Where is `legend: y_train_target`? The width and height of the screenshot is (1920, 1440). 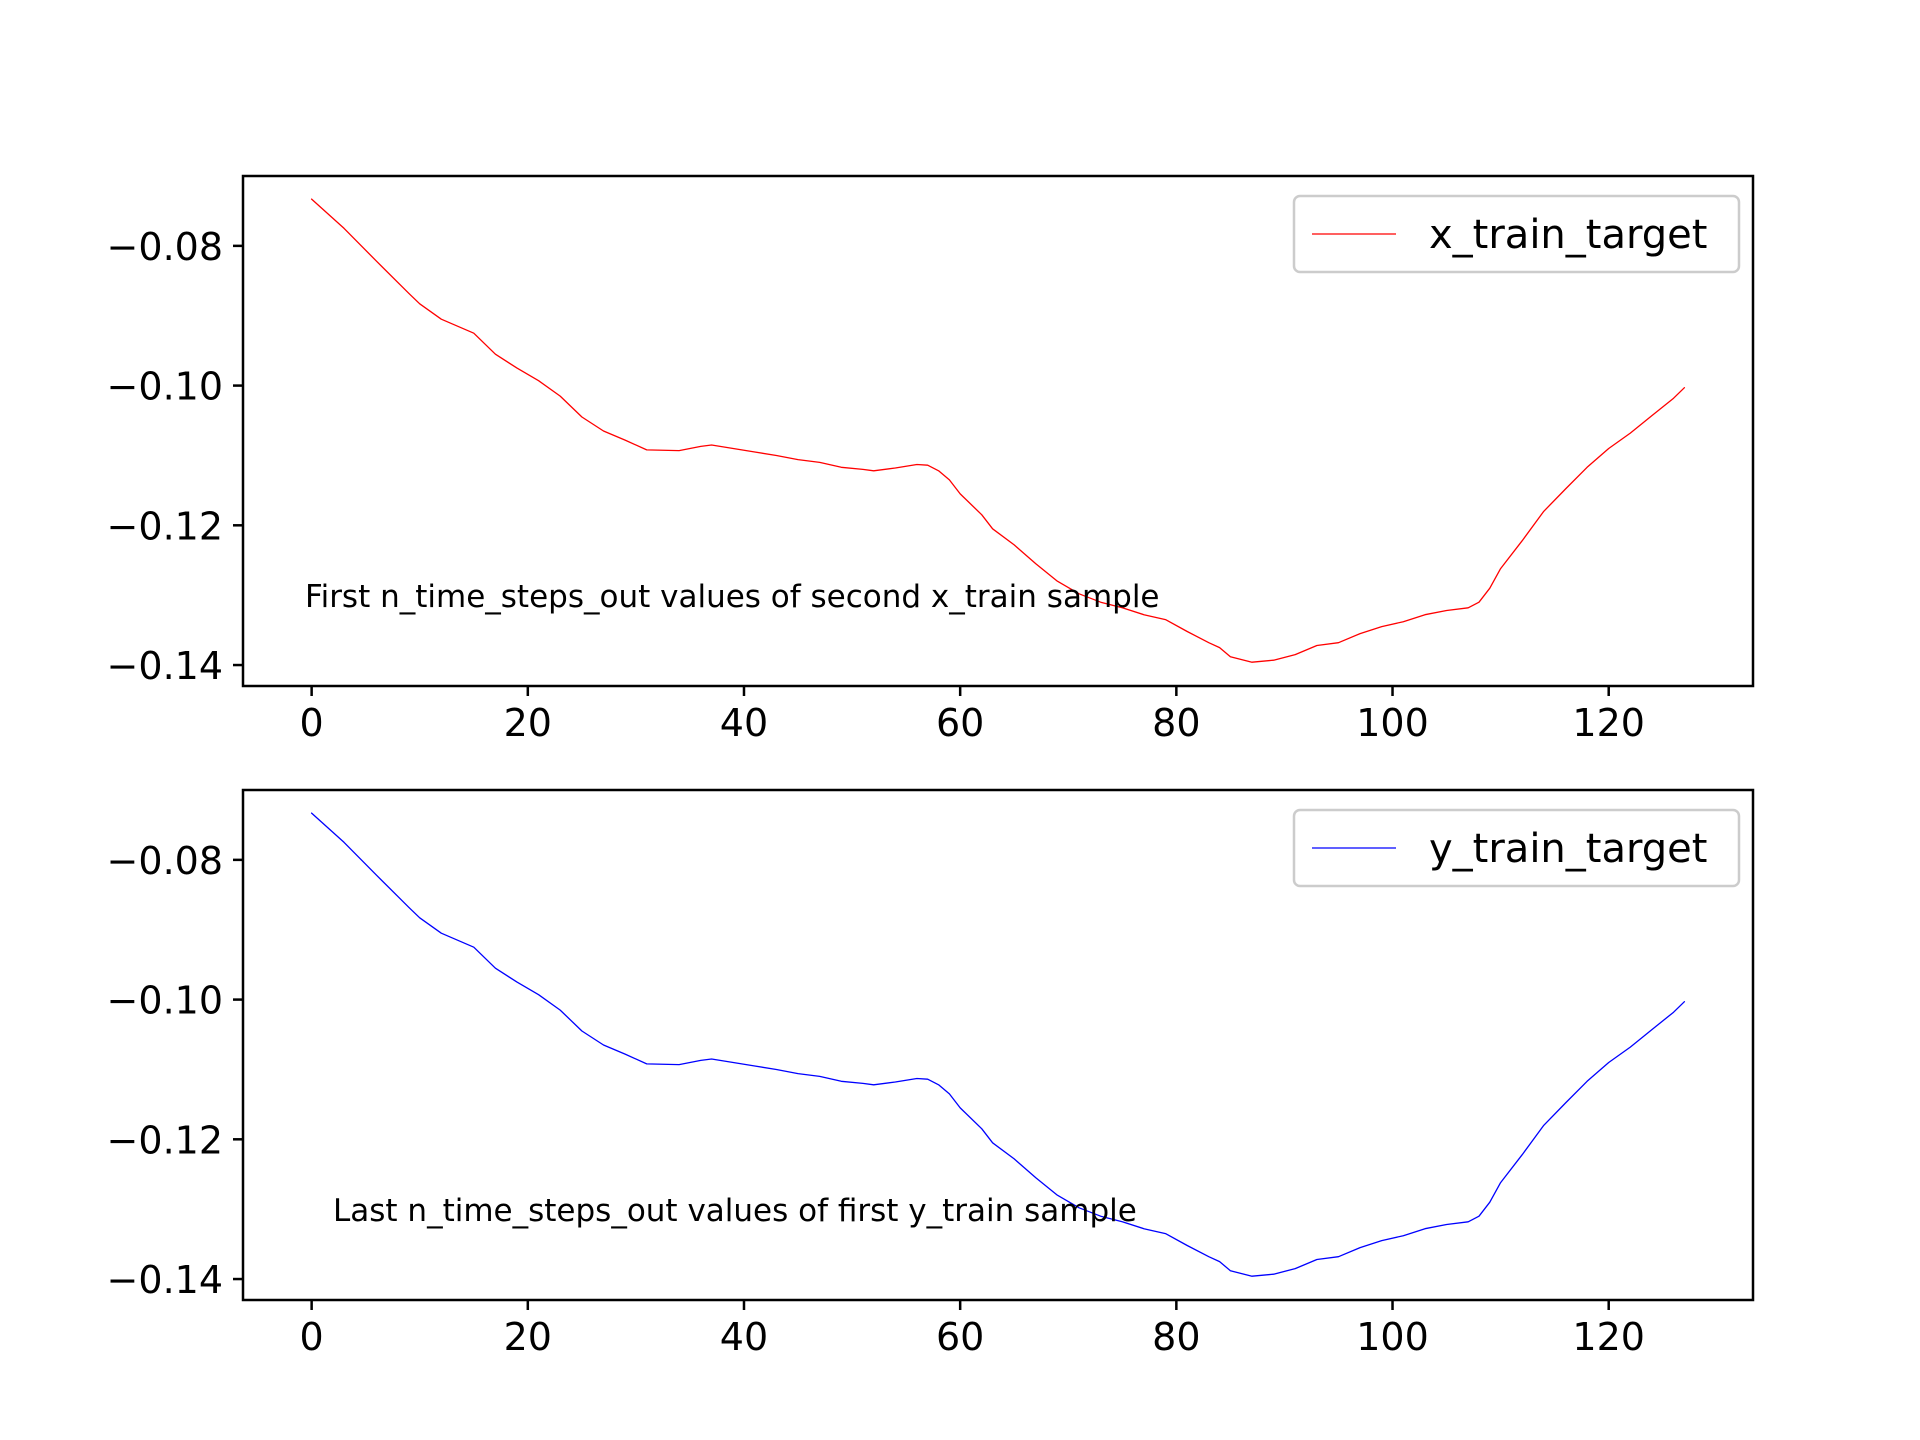 legend: y_train_target is located at coordinates (1516, 848).